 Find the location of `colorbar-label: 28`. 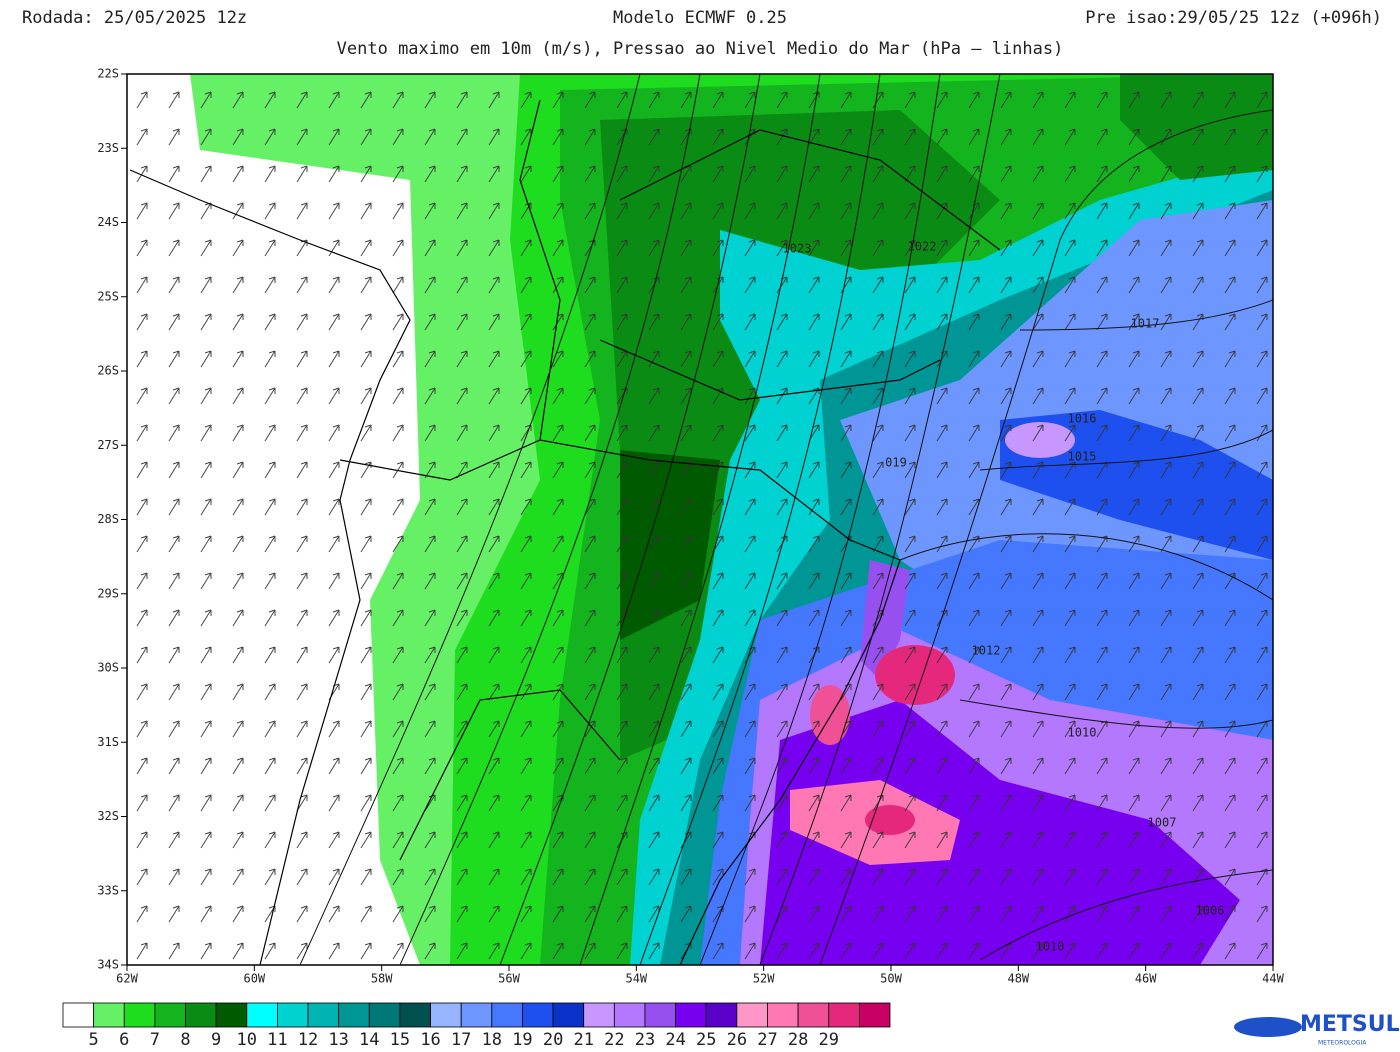

colorbar-label: 28 is located at coordinates (798, 1040).